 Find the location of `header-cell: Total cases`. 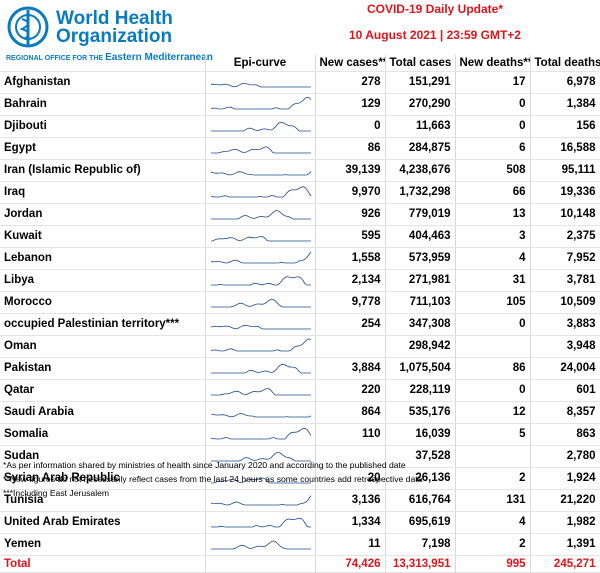

header-cell: Total cases is located at coordinates (420, 64).